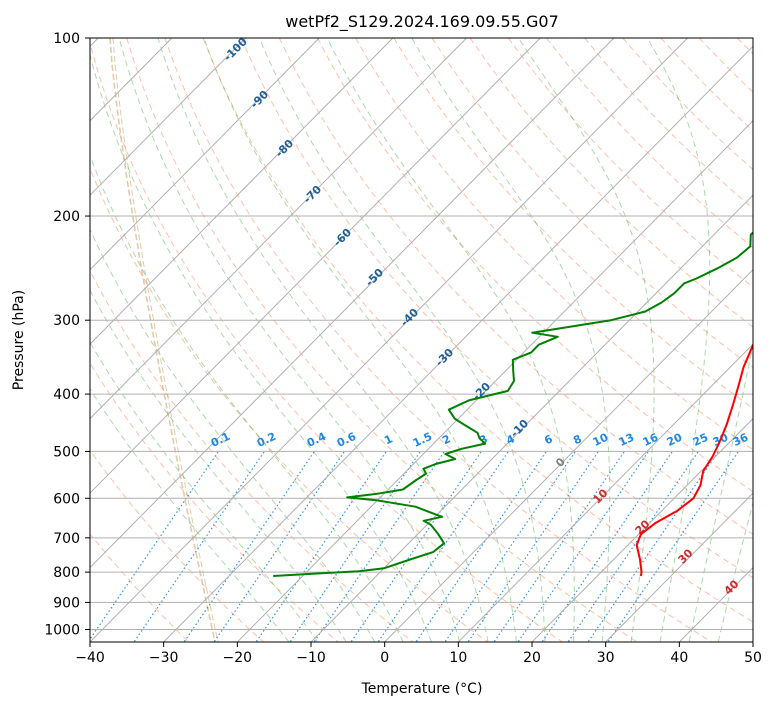  I want to click on x-tick-label: 0, so click(384, 658).